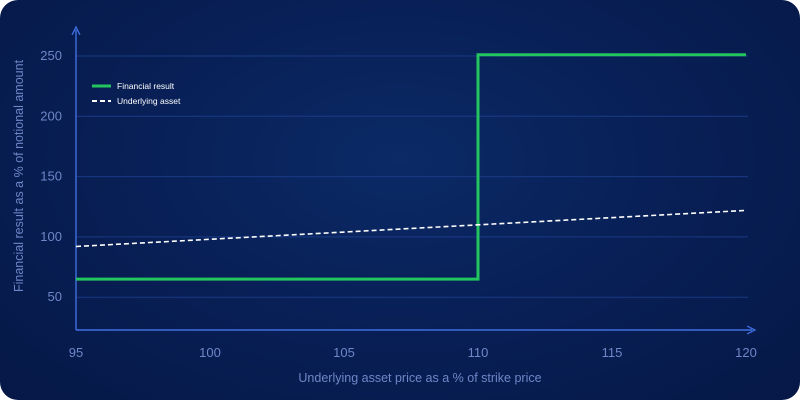 This screenshot has width=800, height=400. What do you see at coordinates (136, 93) in the screenshot?
I see `legend: Financial result Underlying asset` at bounding box center [136, 93].